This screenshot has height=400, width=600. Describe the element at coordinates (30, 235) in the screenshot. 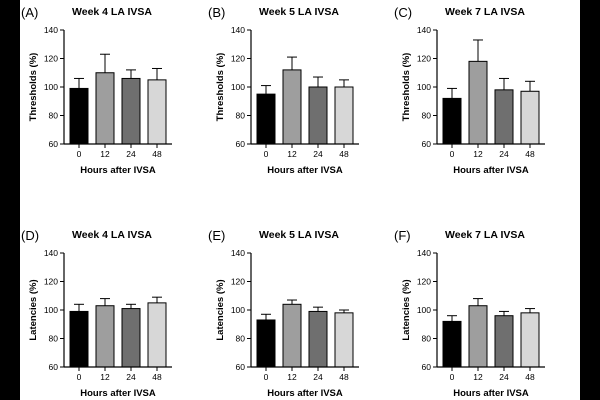

I see `panel-letter: (D)` at that location.